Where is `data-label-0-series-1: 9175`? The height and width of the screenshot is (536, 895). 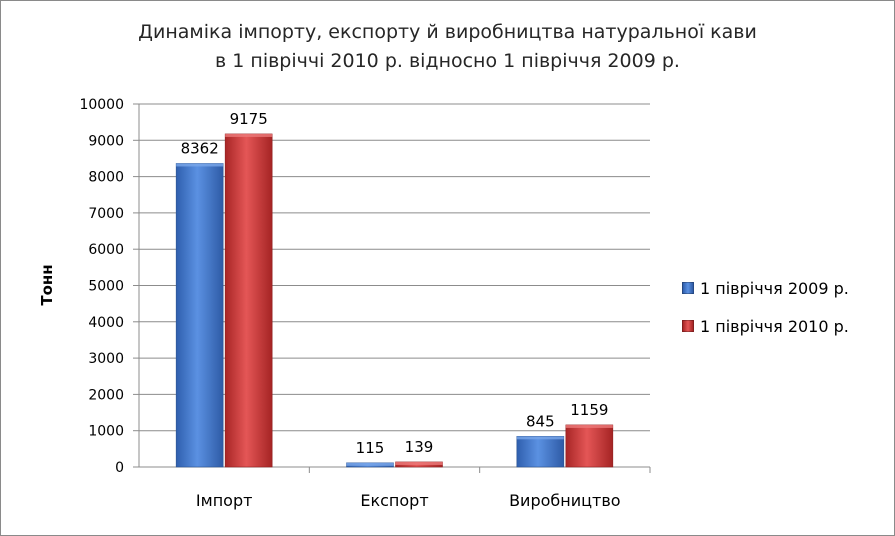 data-label-0-series-1: 9175 is located at coordinates (249, 119).